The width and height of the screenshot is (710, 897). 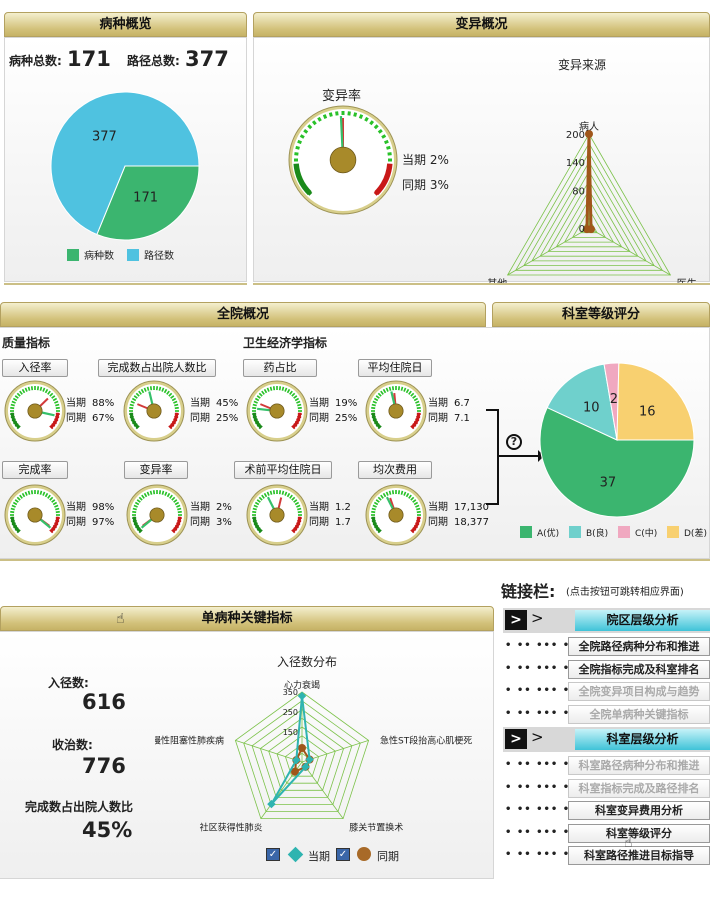 I want to click on panel-header-hospital-overview: 全院概况, so click(x=243, y=314).